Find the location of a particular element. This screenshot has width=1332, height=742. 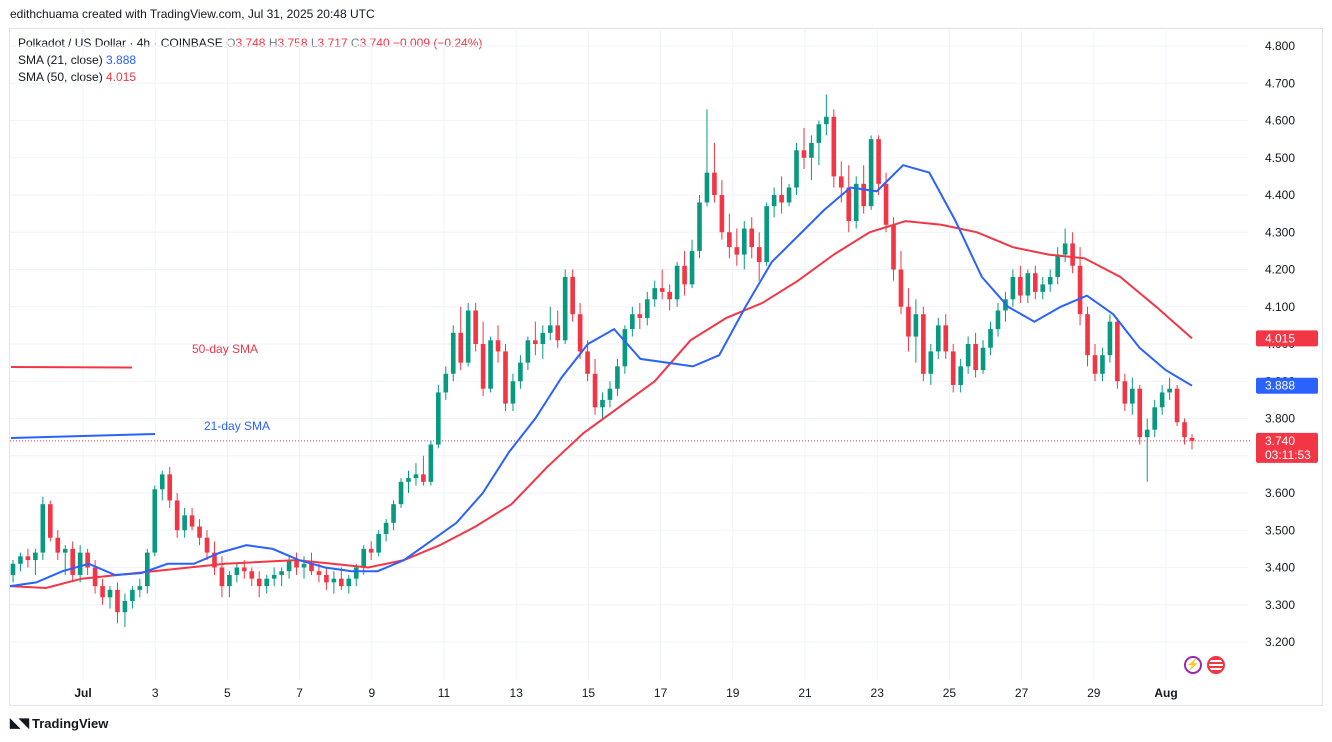

time-axis: Jul 3 5 7 9 11 13 15 17 19 21 23 25 27 29 Aug is located at coordinates (625, 693).